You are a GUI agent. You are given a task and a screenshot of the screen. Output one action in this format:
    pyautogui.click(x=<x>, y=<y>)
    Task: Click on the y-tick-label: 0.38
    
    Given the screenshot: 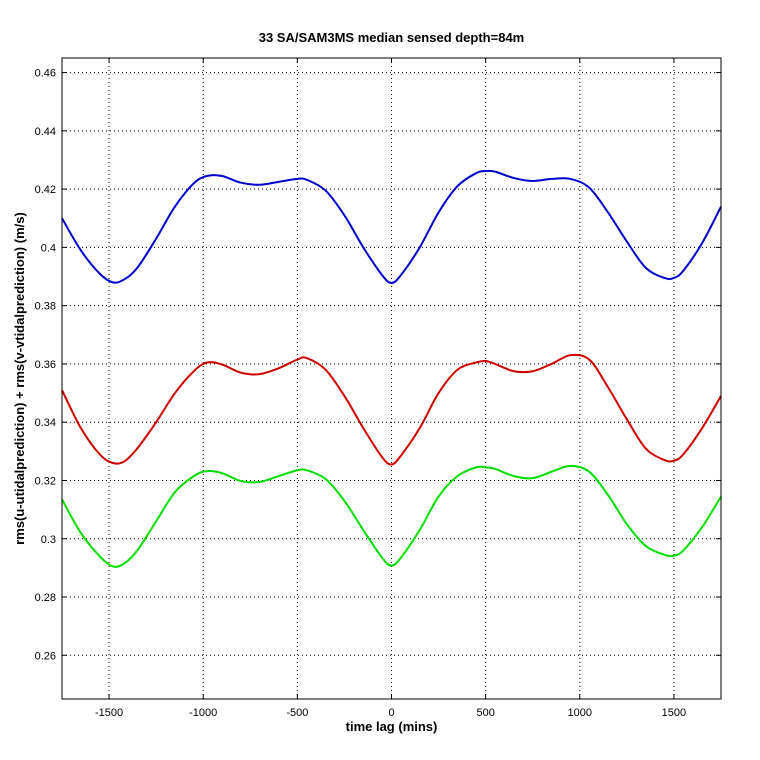 What is the action you would take?
    pyautogui.click(x=45, y=307)
    